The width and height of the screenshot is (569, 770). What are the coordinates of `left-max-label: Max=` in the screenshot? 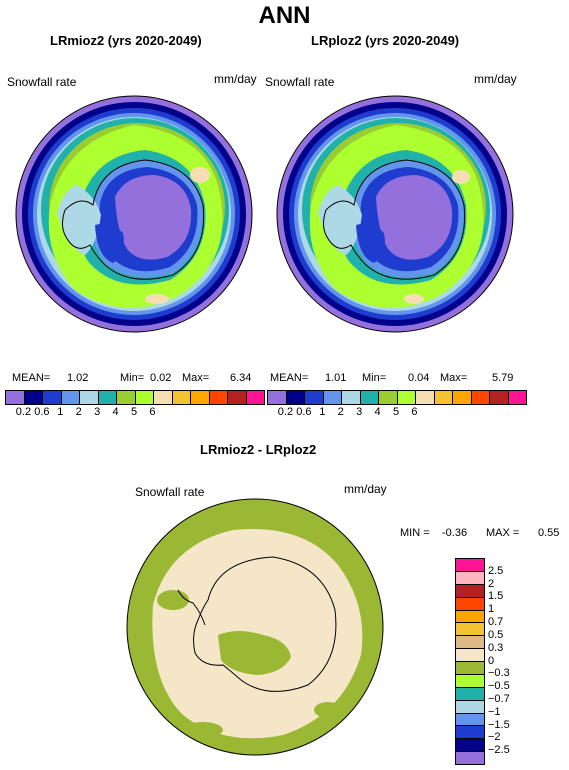 It's located at (196, 378).